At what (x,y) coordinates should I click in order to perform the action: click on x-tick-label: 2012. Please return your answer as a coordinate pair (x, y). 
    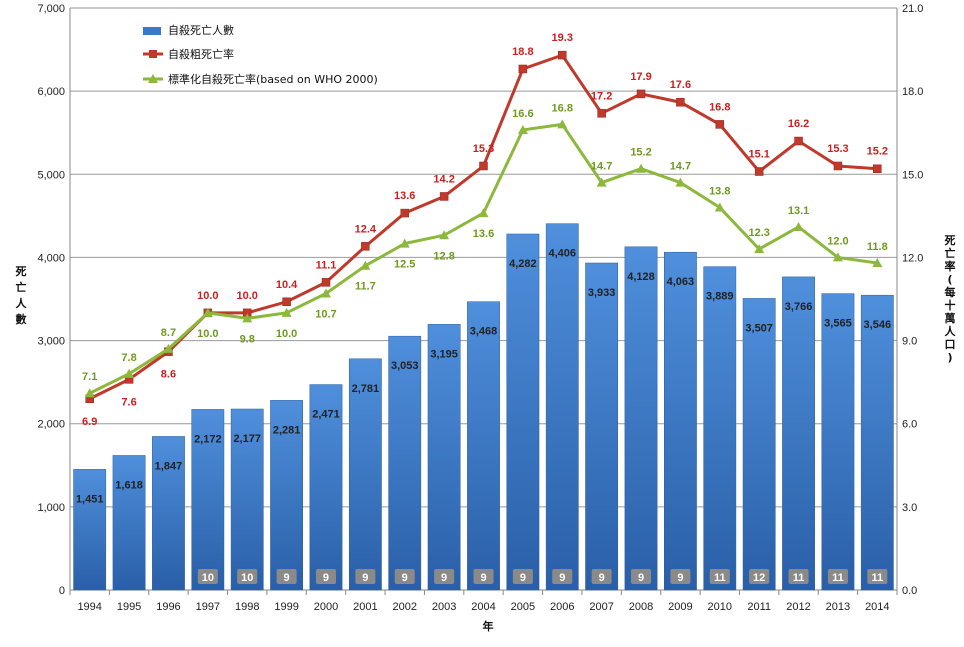
    Looking at the image, I should click on (798, 607).